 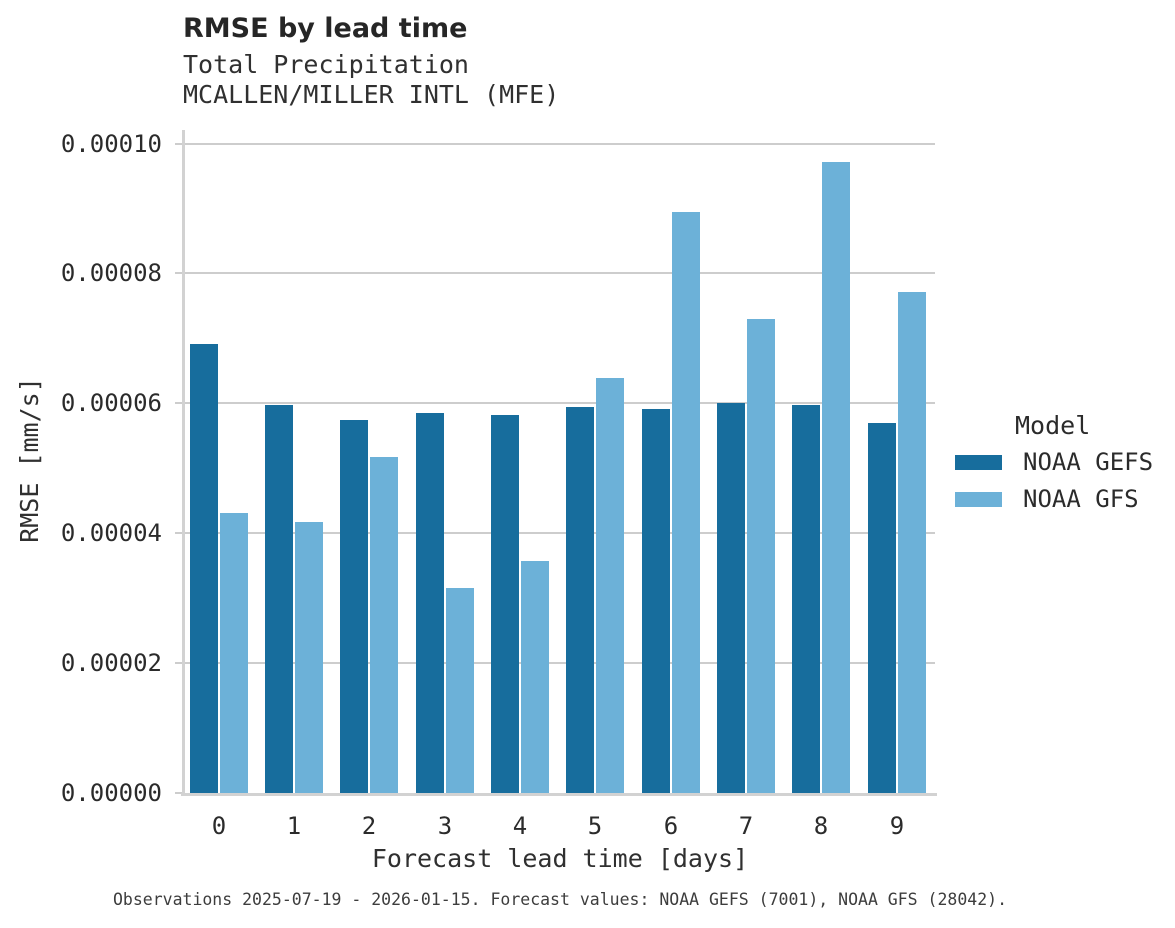 I want to click on chart-title: RMSE by lead time, so click(x=325, y=28).